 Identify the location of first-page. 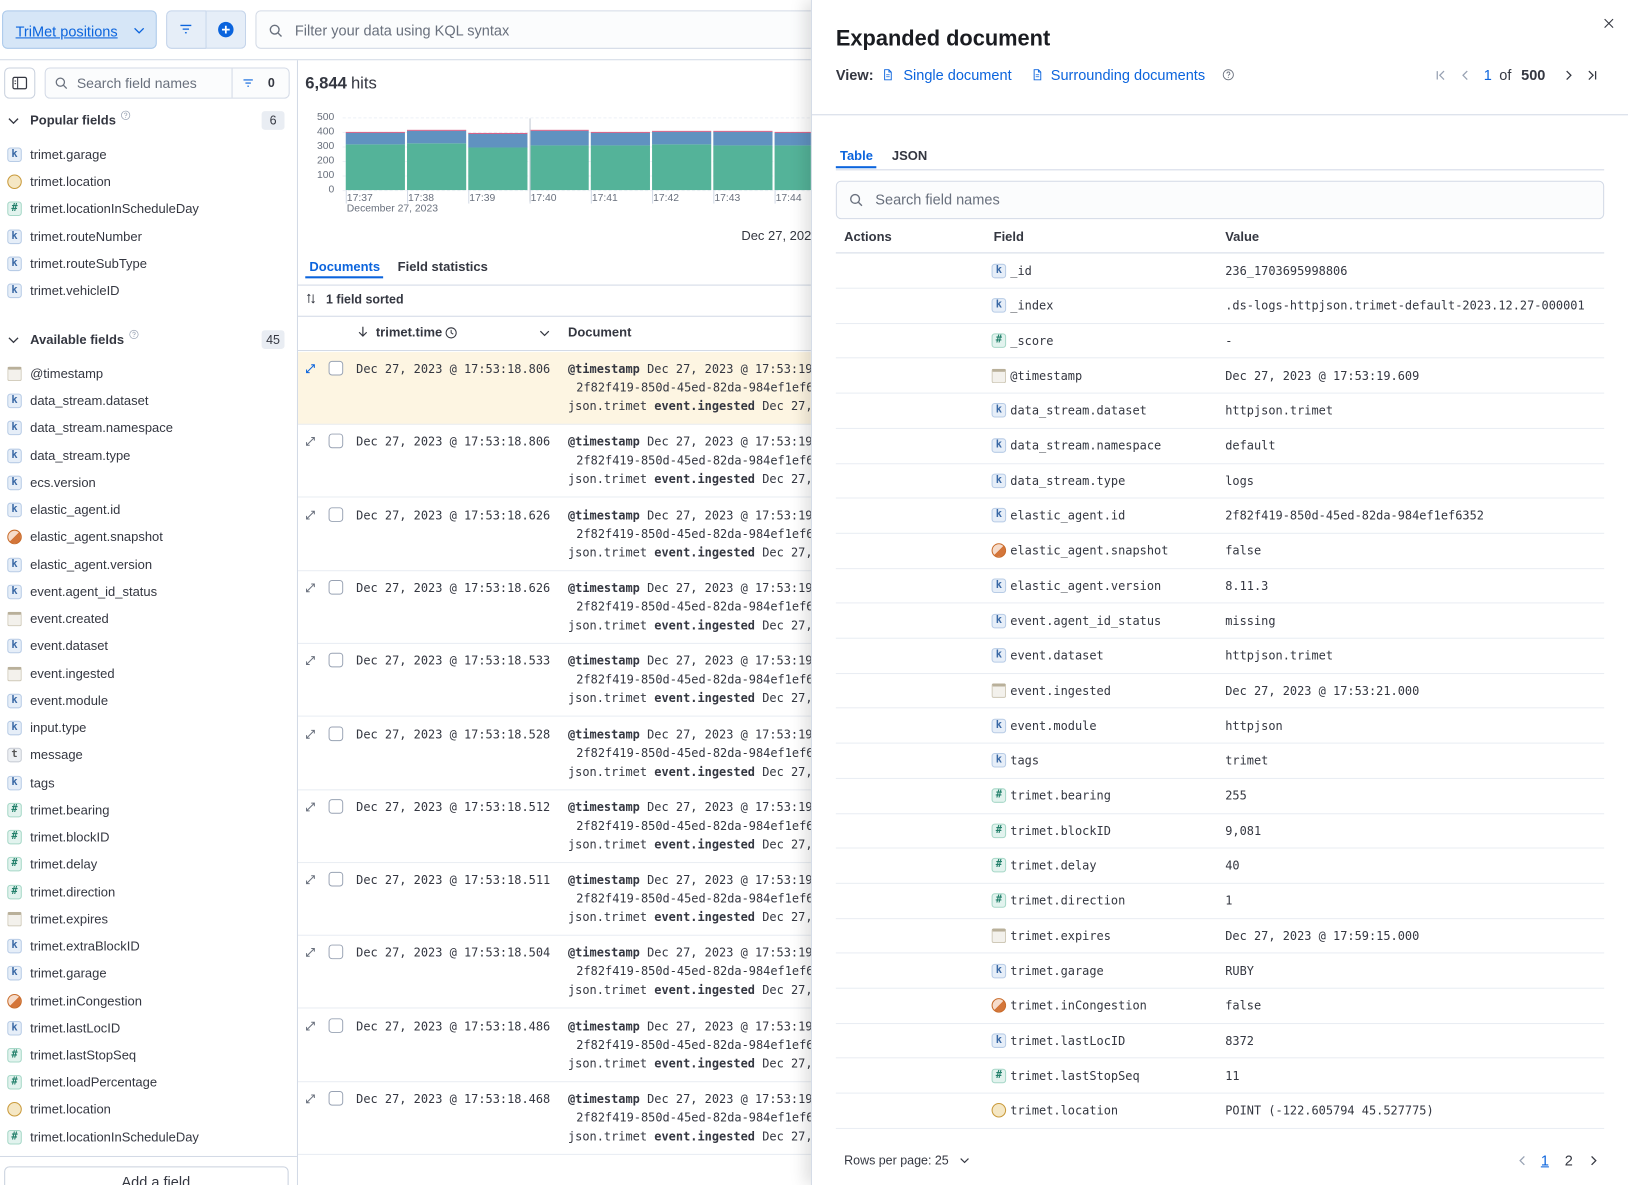
(1440, 76).